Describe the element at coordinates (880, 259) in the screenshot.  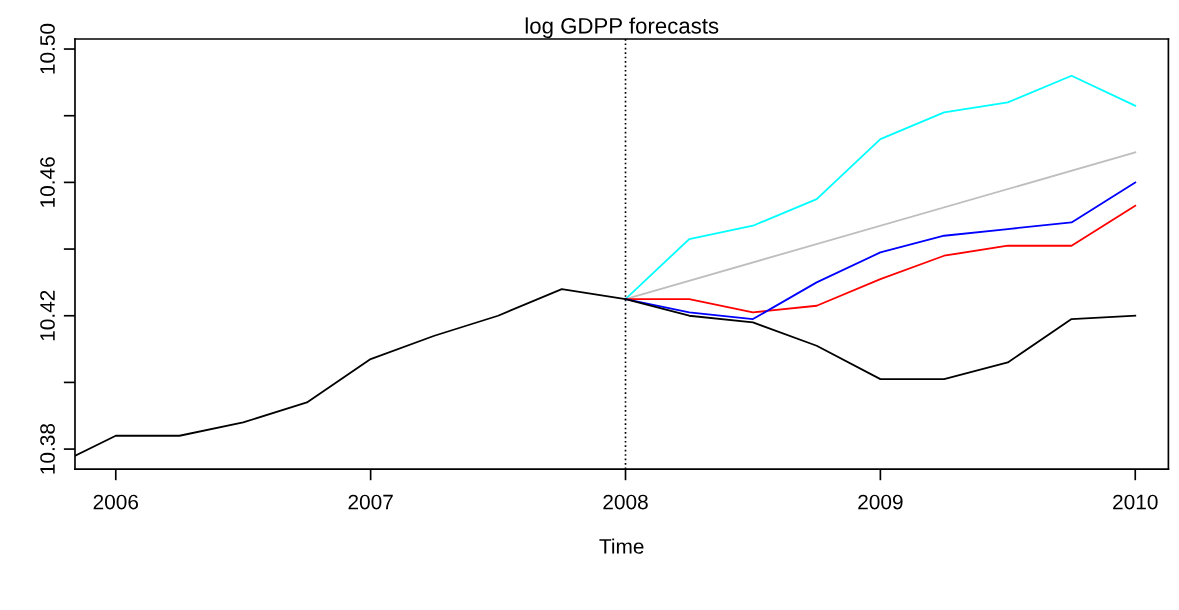
I see `line-series` at that location.